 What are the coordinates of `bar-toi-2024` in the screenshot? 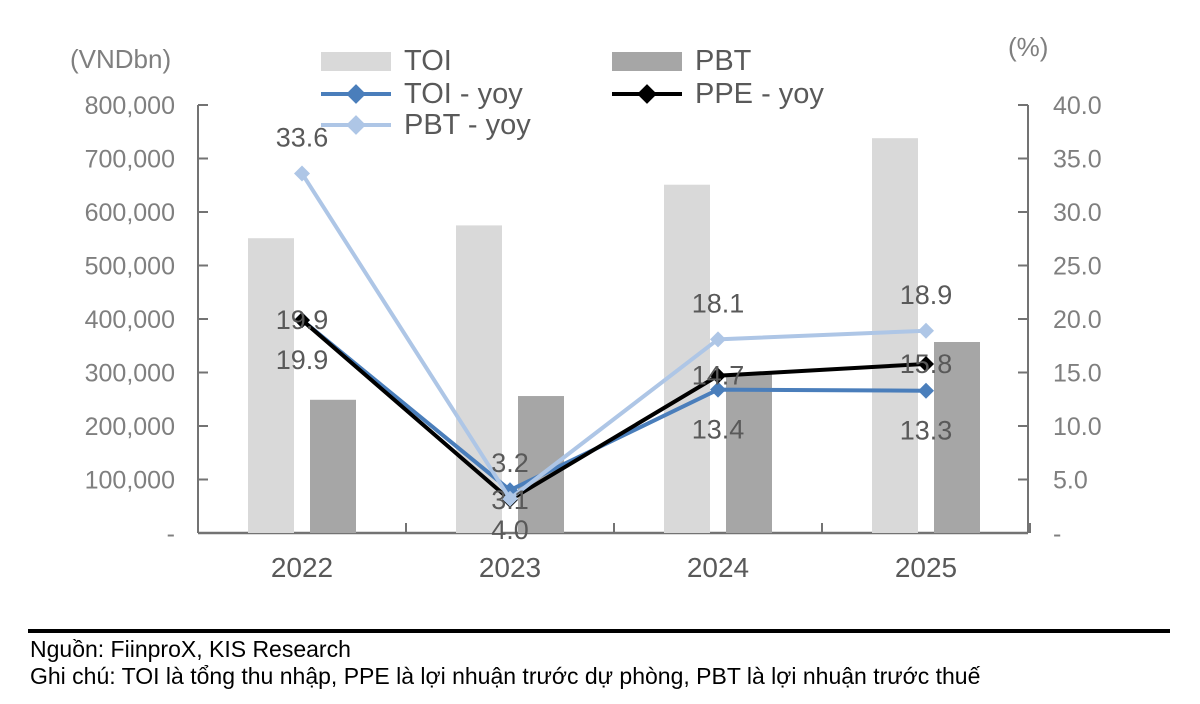 It's located at (687, 358).